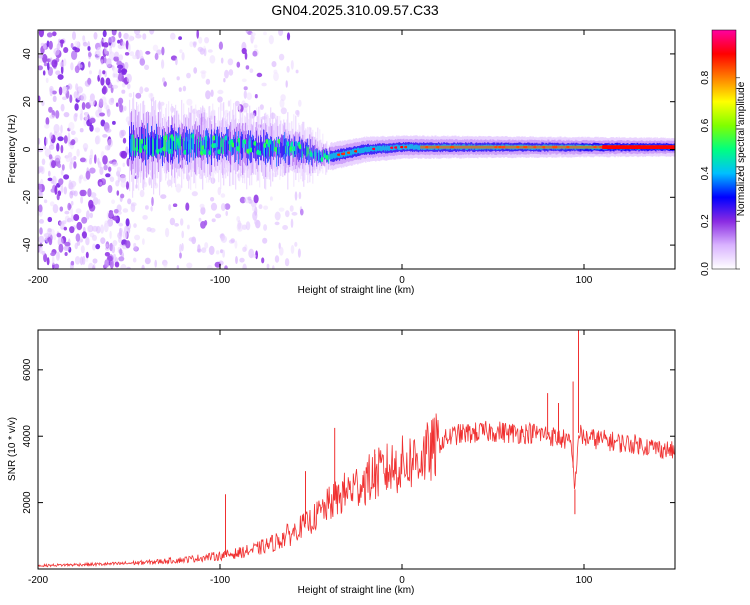 The width and height of the screenshot is (750, 605). I want to click on x-tick-label: -200, so click(38, 280).